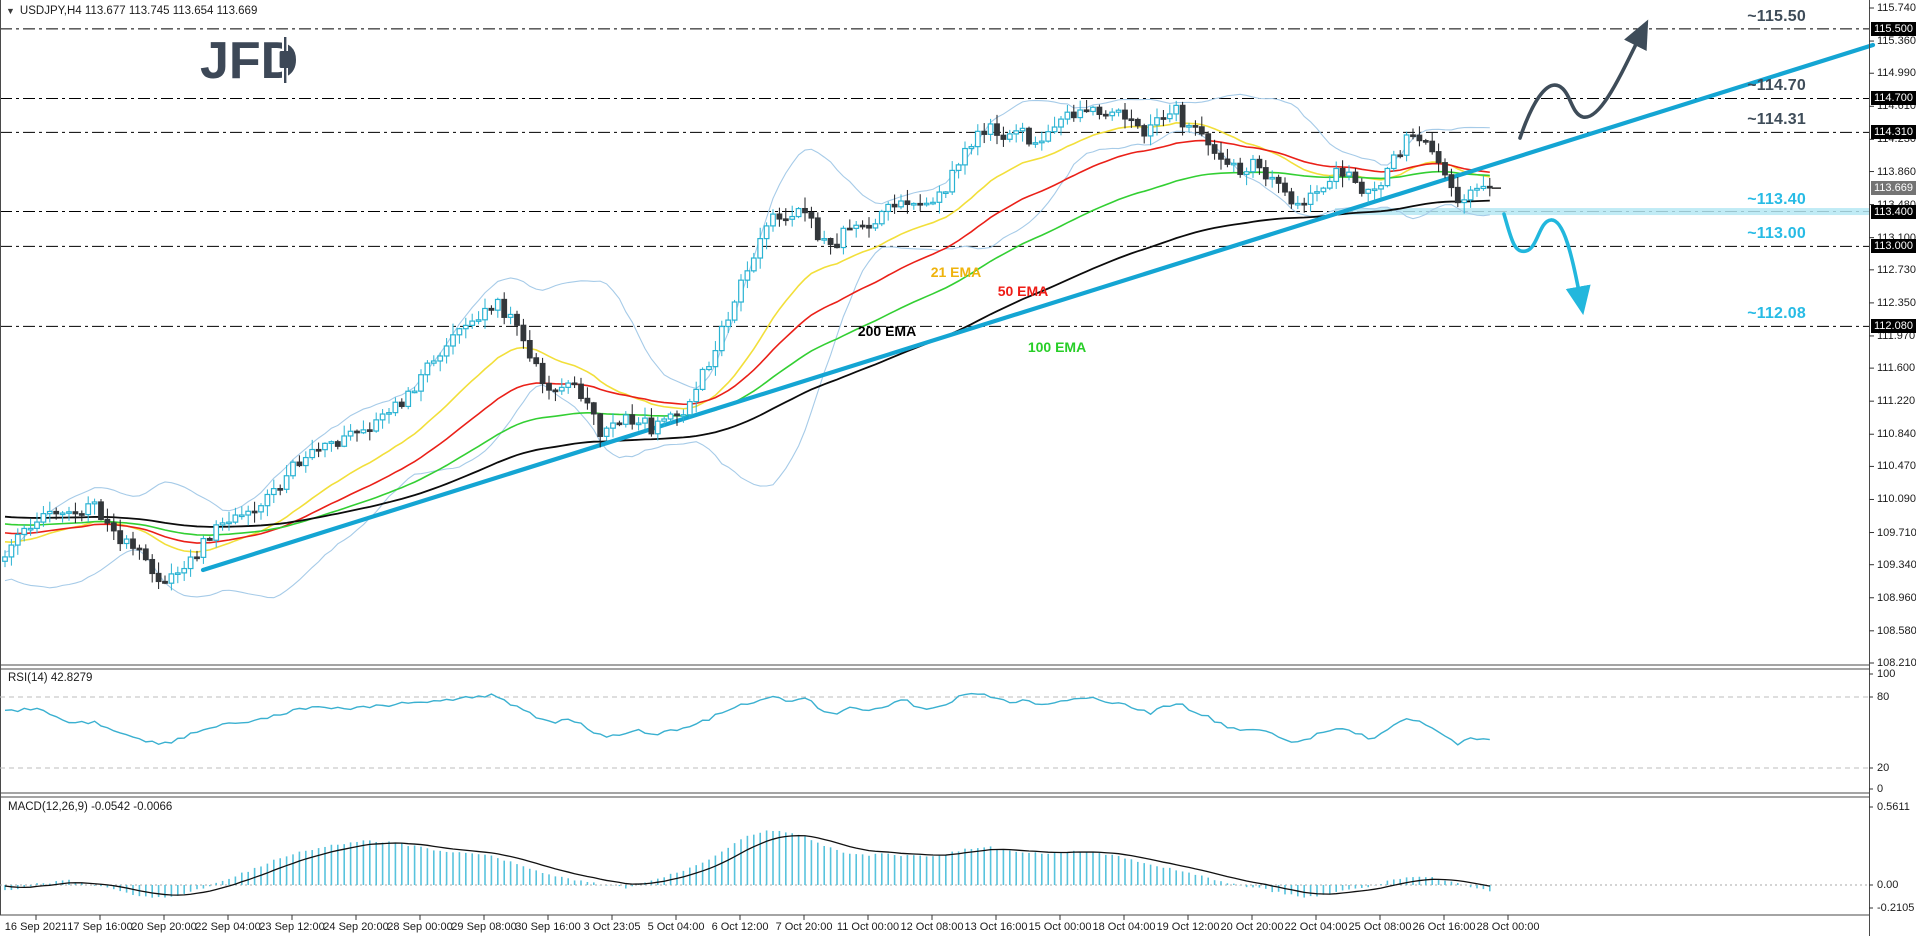 This screenshot has height=936, width=1916. What do you see at coordinates (1896, 630) in the screenshot?
I see `price-tick-label: 108.580` at bounding box center [1896, 630].